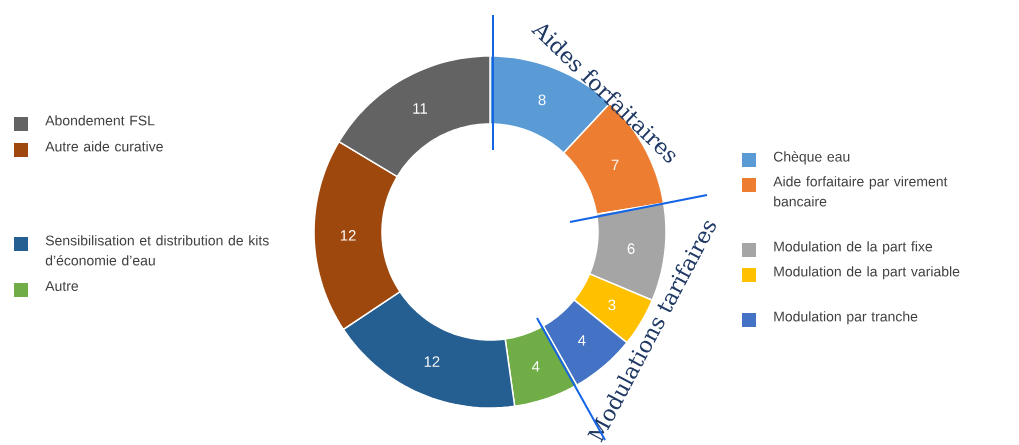  What do you see at coordinates (811, 158) in the screenshot?
I see `legend-label: Chèque eau` at bounding box center [811, 158].